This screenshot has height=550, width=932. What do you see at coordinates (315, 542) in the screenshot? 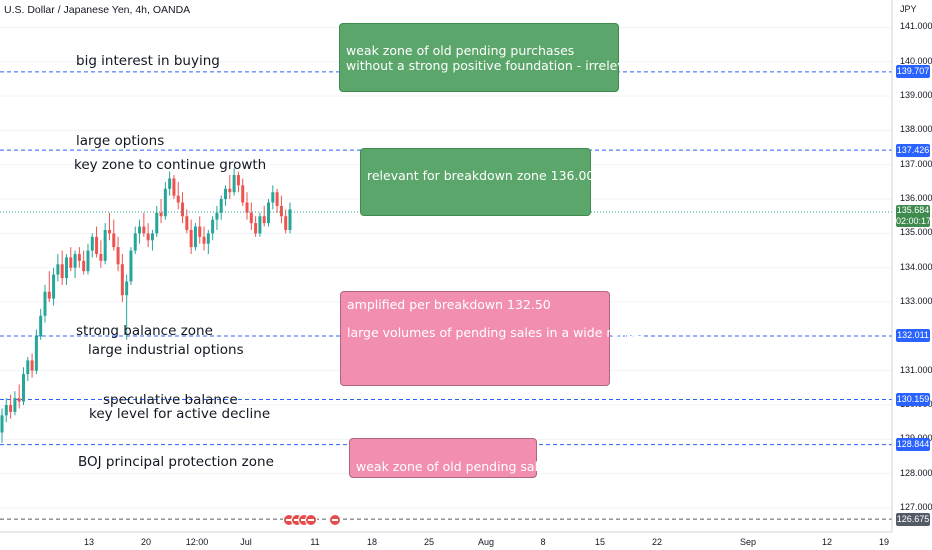
I see `time-tick-label: 11` at bounding box center [315, 542].